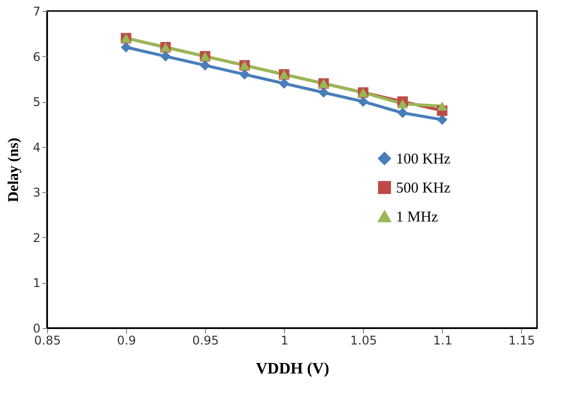  Describe the element at coordinates (36, 283) in the screenshot. I see `y-tick-label: 1` at that location.